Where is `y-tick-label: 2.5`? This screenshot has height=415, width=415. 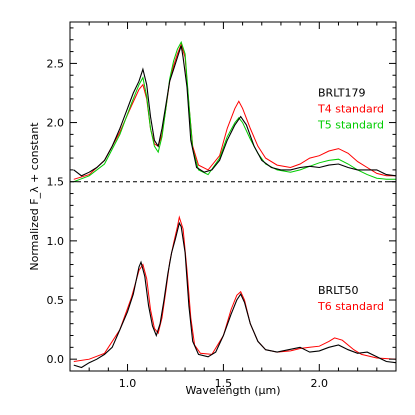
y-tick-label: 2.5 is located at coordinates (56, 63).